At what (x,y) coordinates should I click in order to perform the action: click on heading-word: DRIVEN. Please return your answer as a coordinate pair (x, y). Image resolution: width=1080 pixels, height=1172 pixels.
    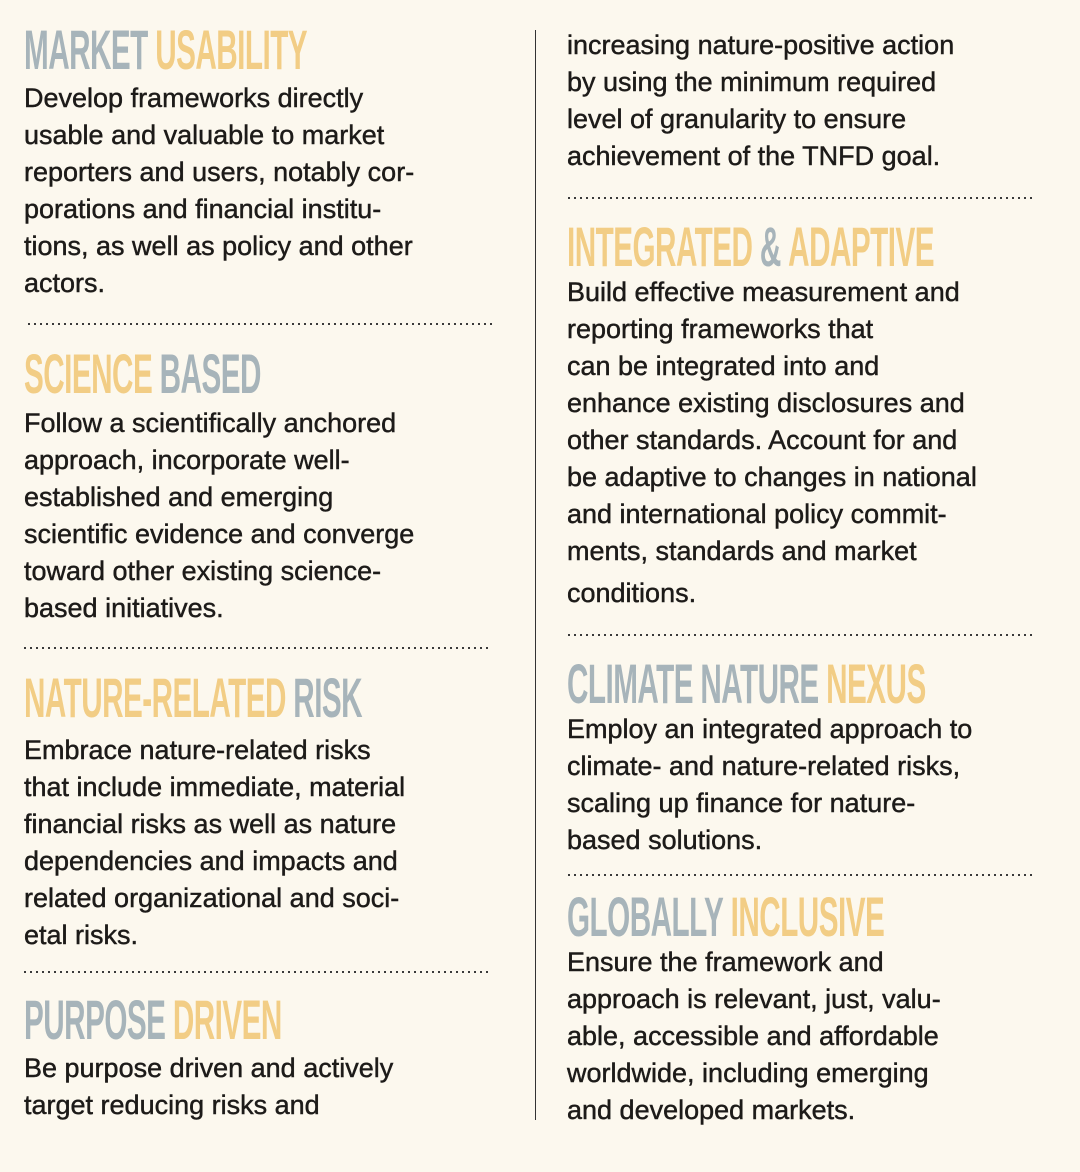
    Looking at the image, I should click on (227, 1019).